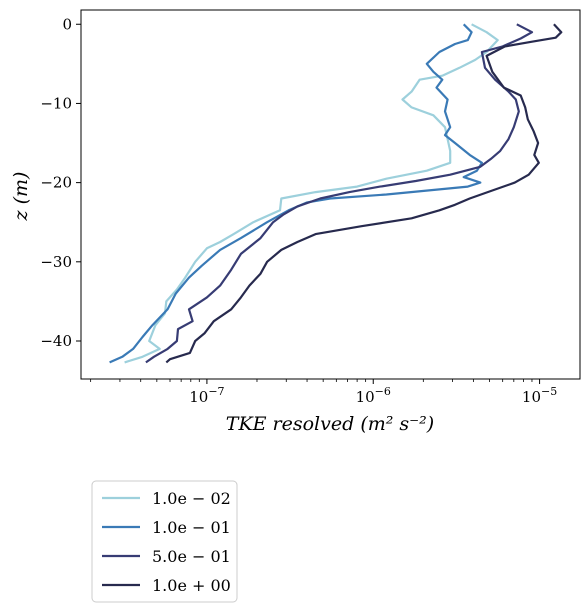 This screenshot has width=587, height=612. I want to click on y-tick-label: −40, so click(56, 341).